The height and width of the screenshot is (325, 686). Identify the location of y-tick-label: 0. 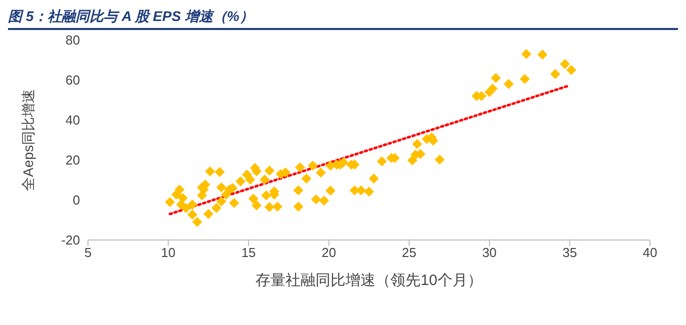
(76, 200).